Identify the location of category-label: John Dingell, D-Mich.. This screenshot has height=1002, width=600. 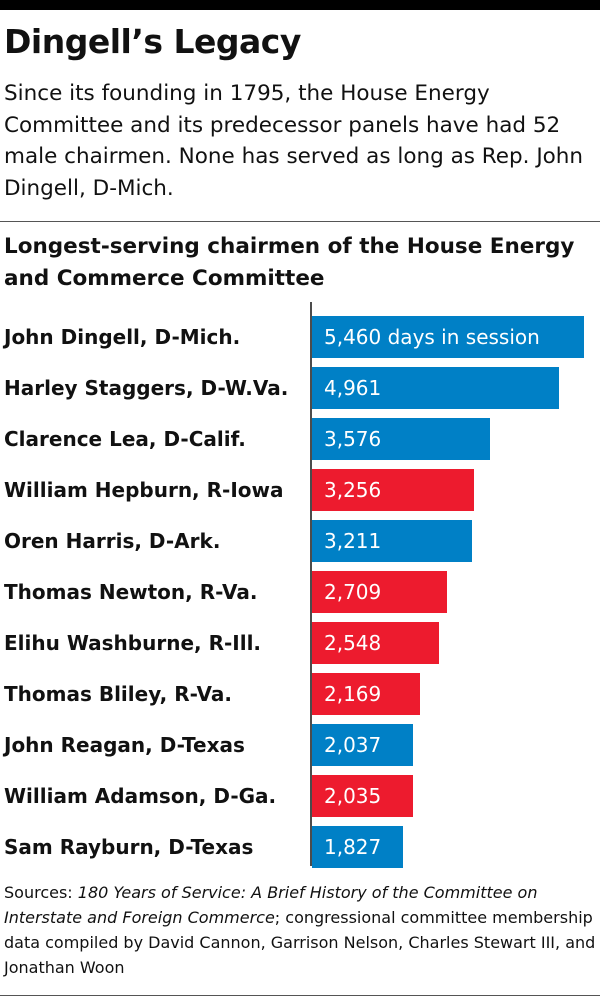
(121, 337).